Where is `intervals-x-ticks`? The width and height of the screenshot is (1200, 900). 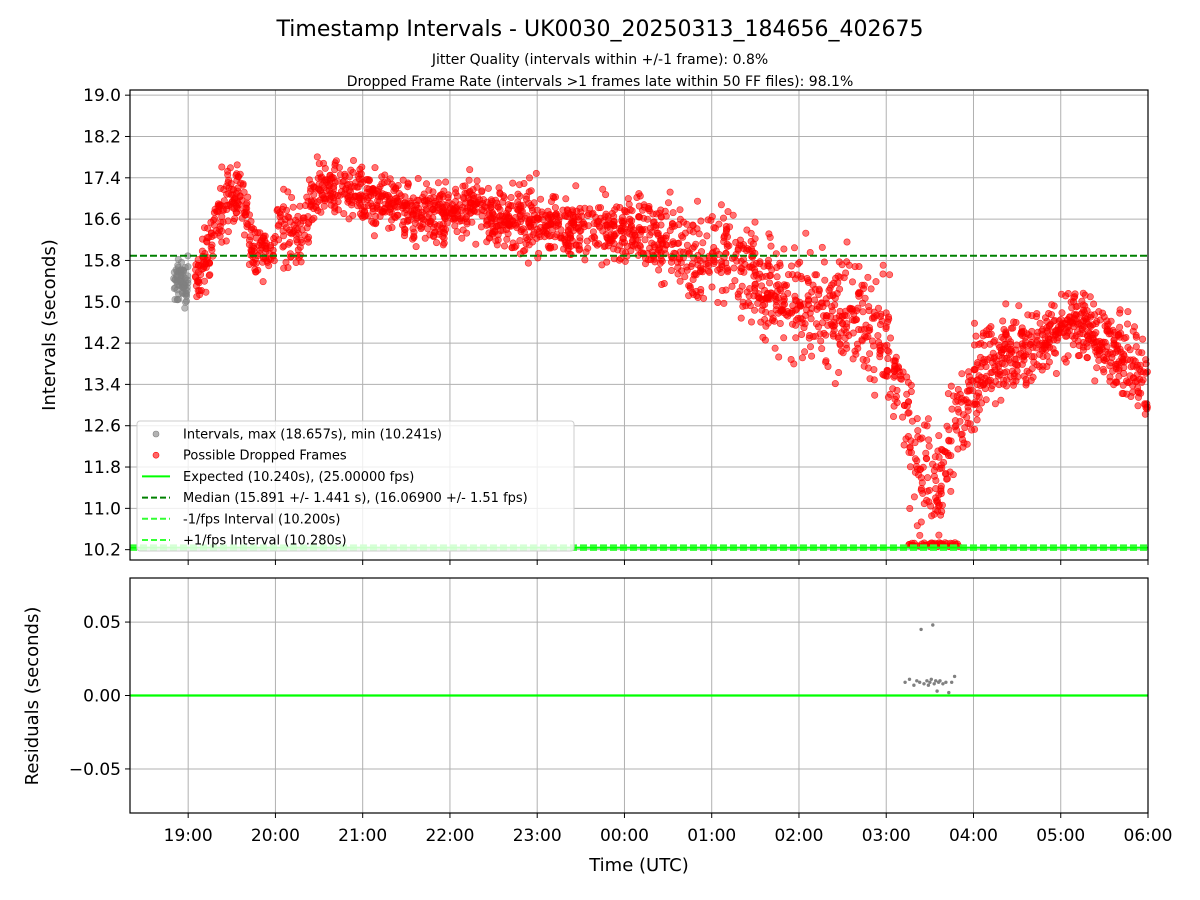
intervals-x-ticks is located at coordinates (668, 562).